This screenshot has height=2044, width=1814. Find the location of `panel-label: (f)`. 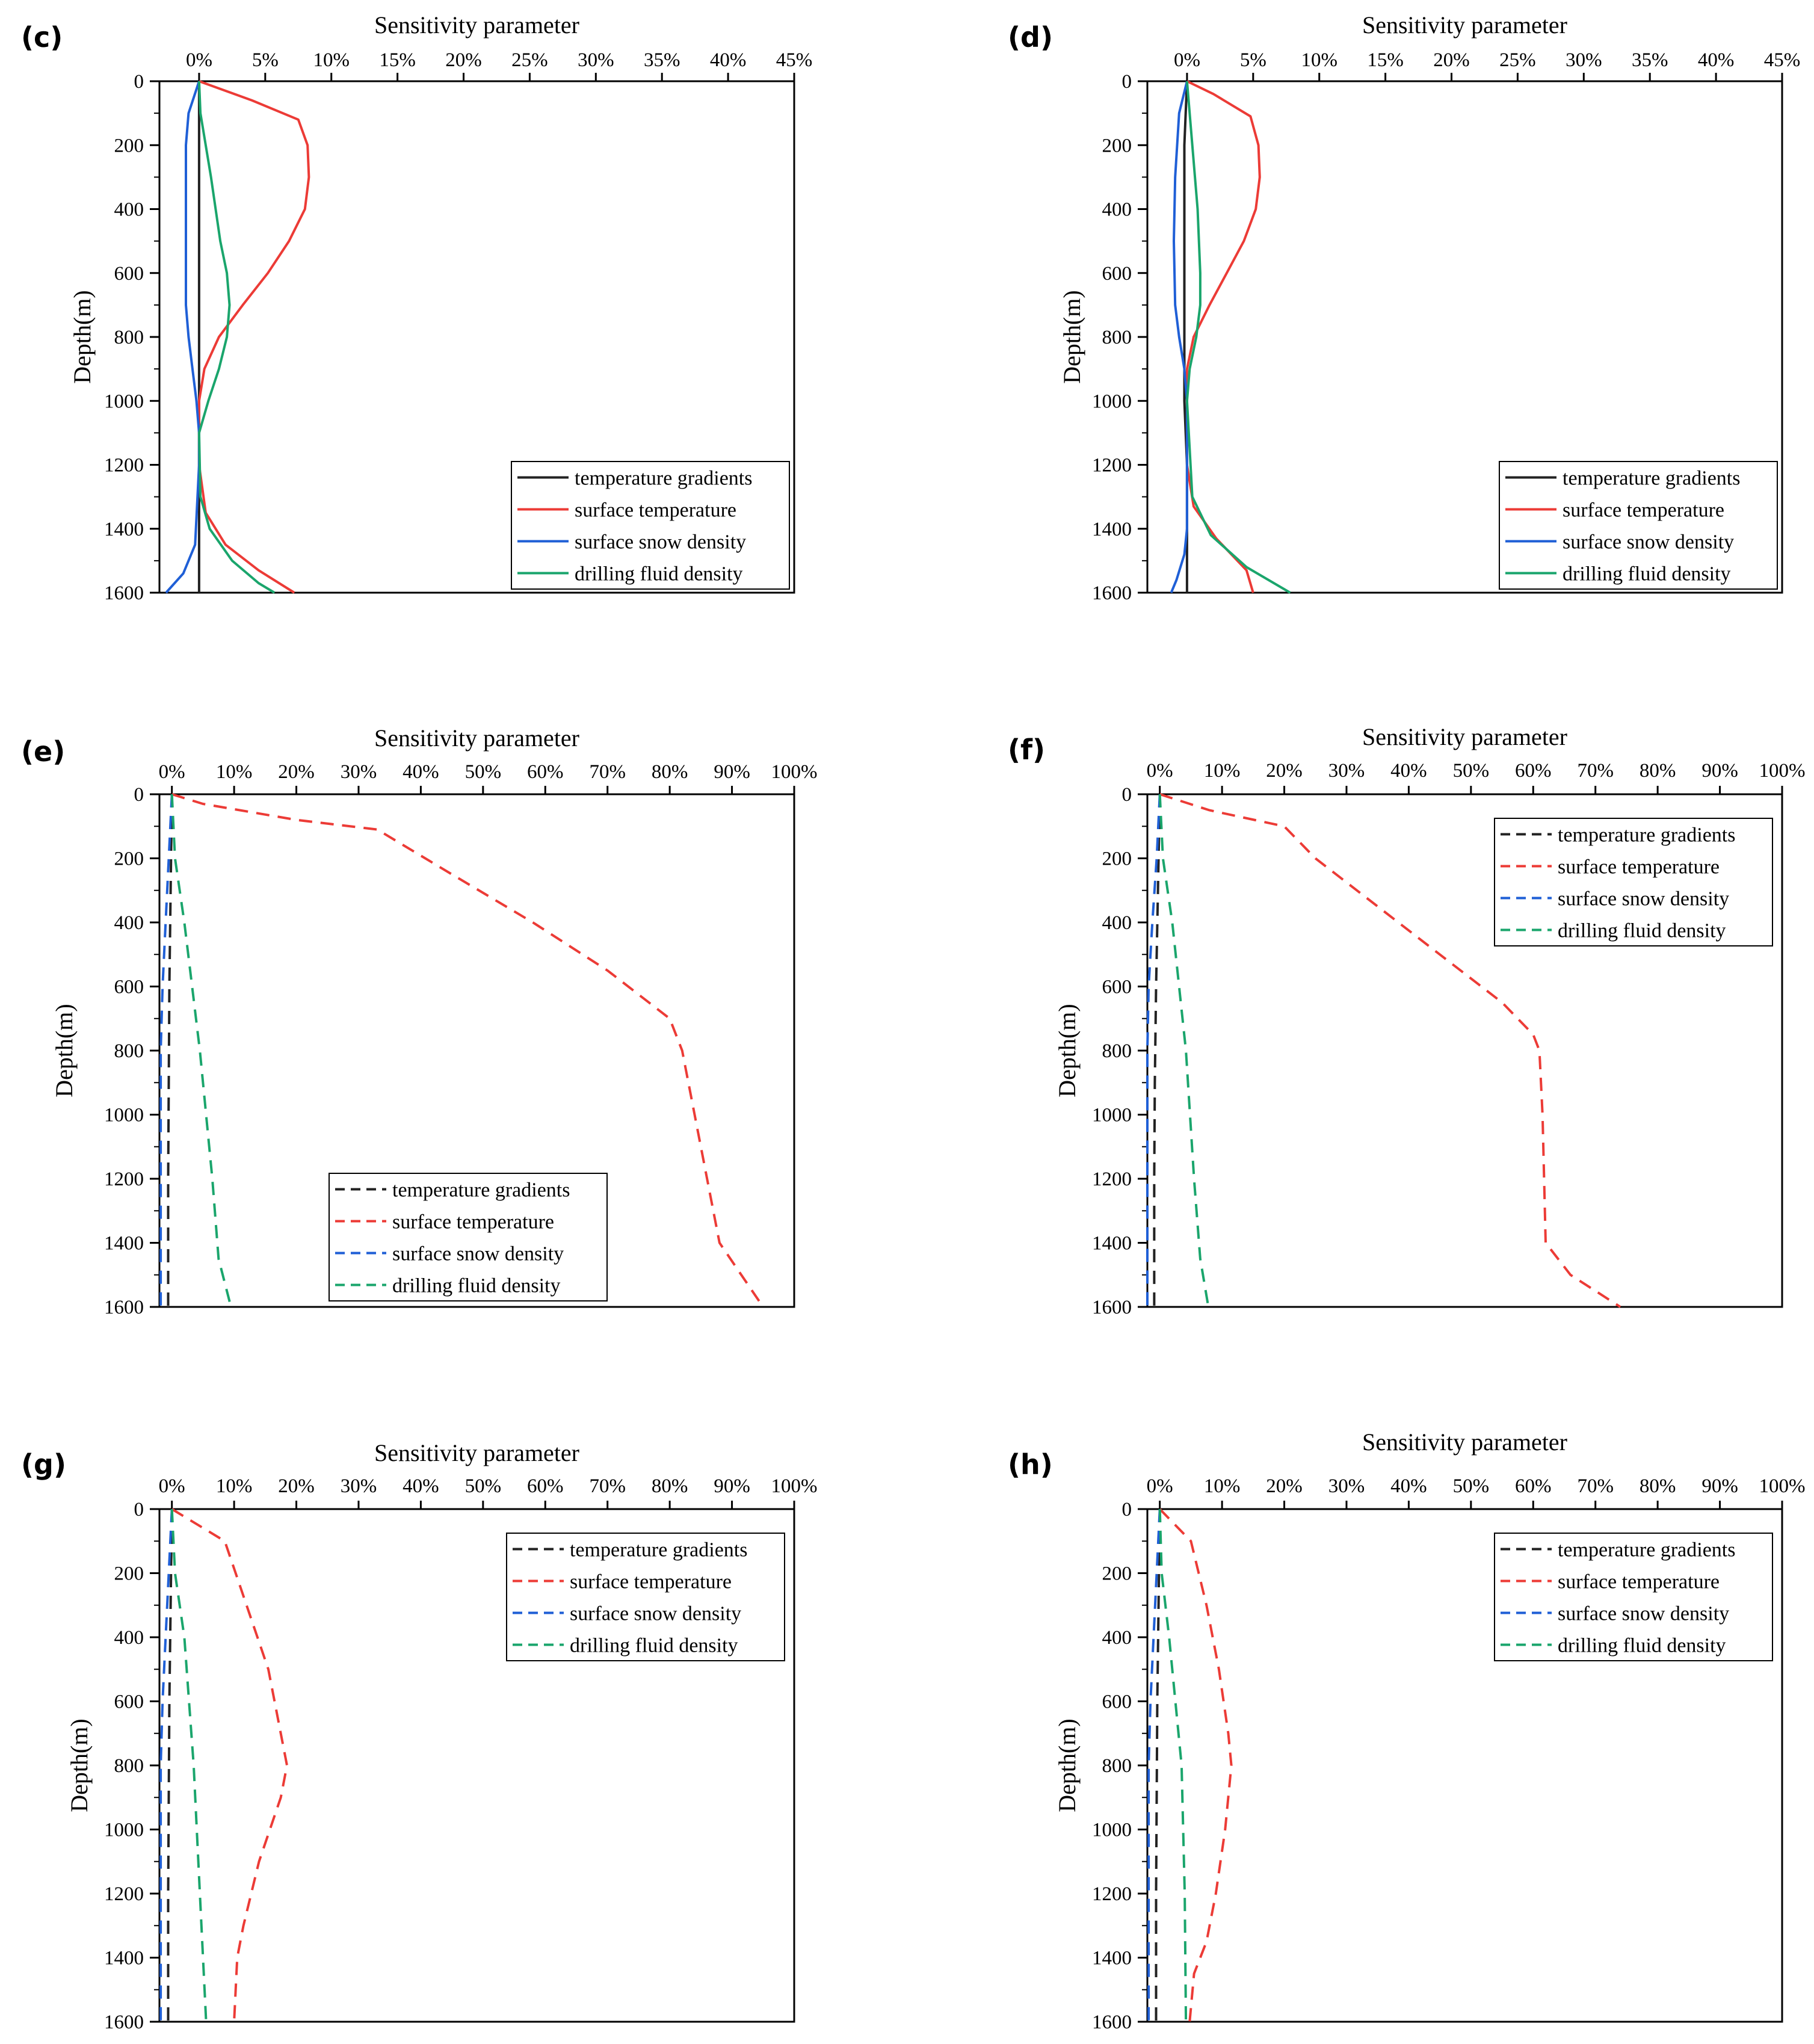

panel-label: (f) is located at coordinates (1026, 749).